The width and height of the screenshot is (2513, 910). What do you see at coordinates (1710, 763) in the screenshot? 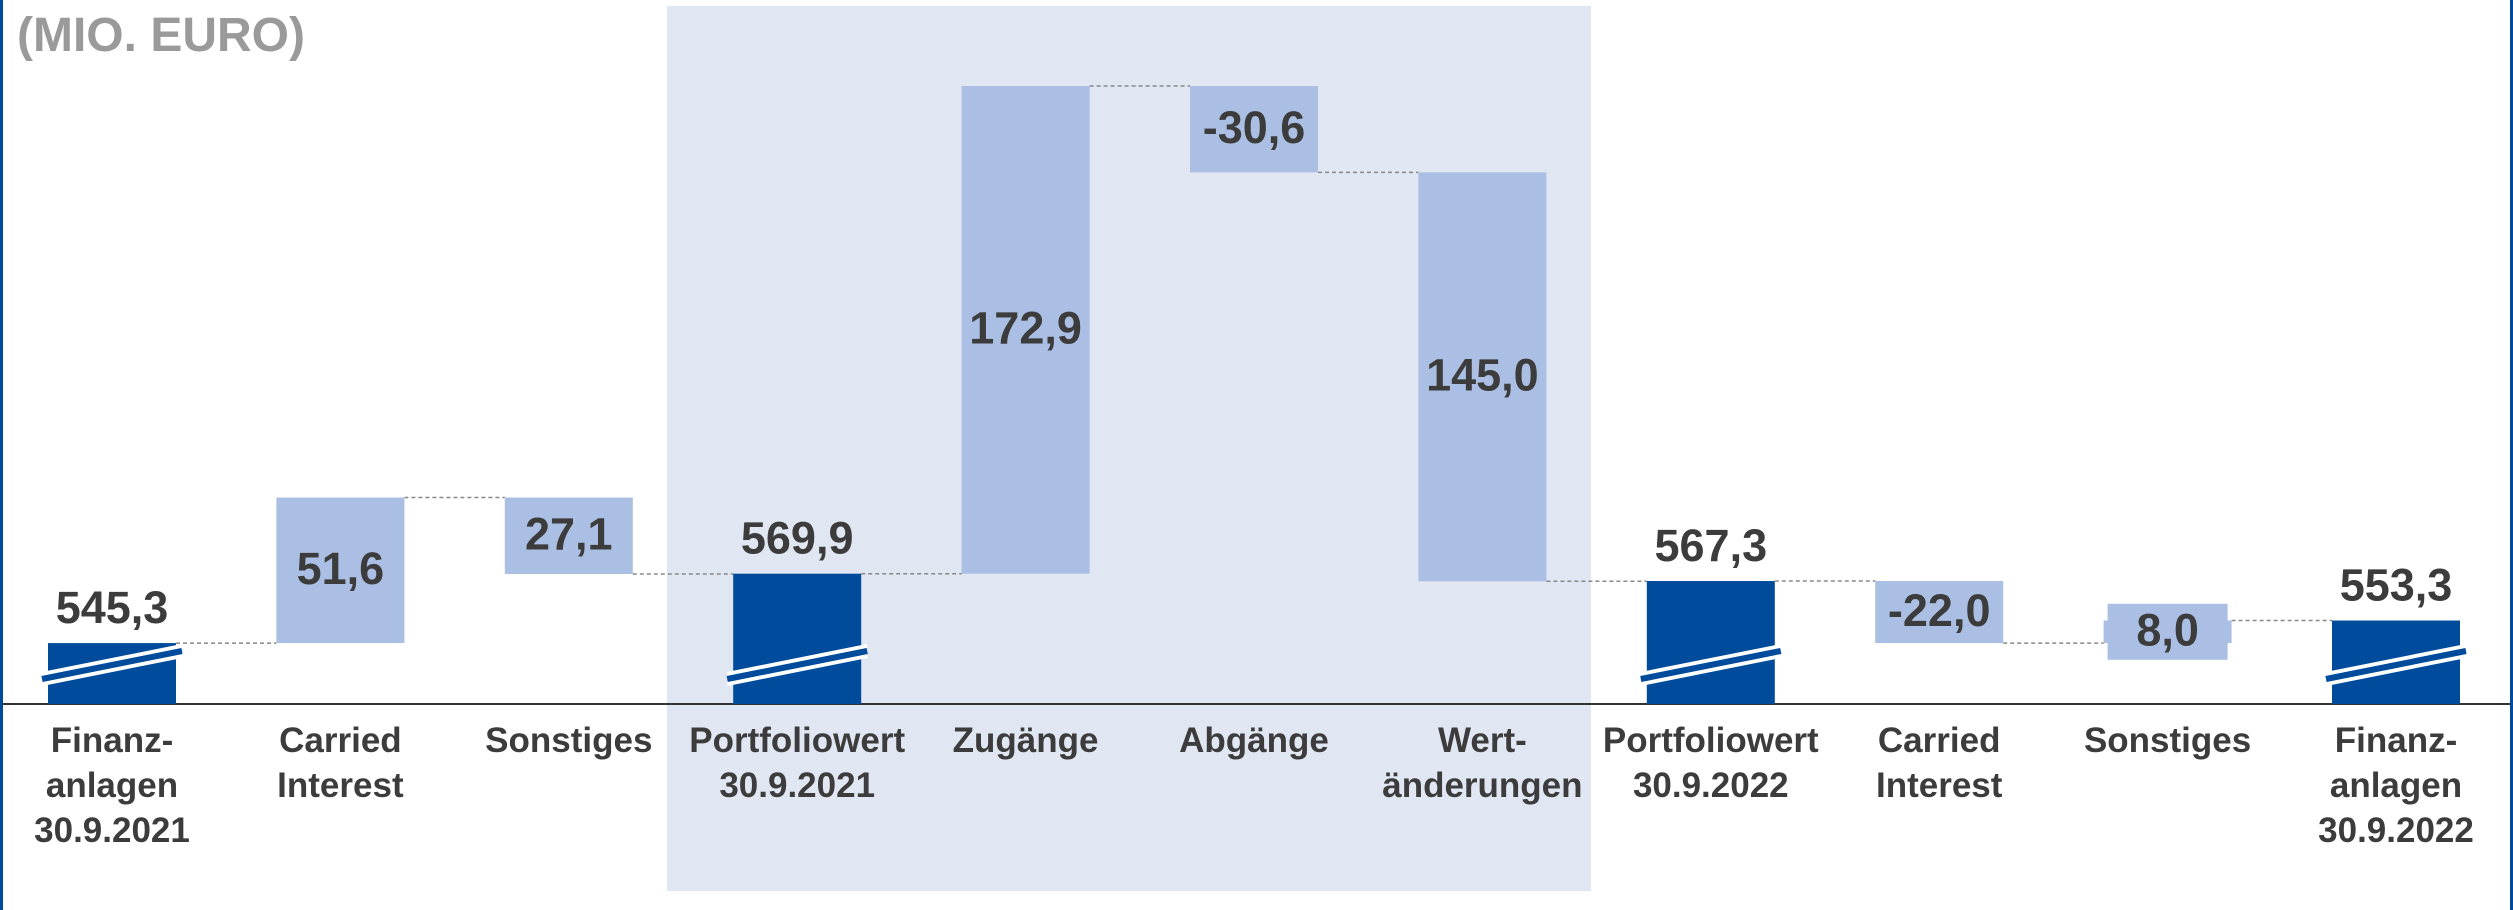
I see `x-tick-label: Portfoliowert 30.9.2022` at bounding box center [1710, 763].